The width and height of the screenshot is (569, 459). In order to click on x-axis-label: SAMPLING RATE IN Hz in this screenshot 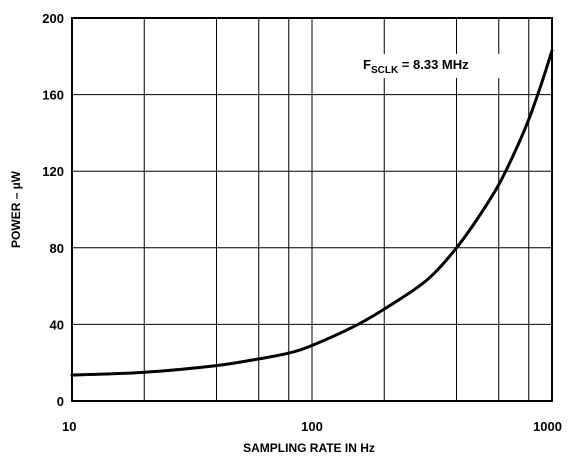, I will do `click(309, 448)`.